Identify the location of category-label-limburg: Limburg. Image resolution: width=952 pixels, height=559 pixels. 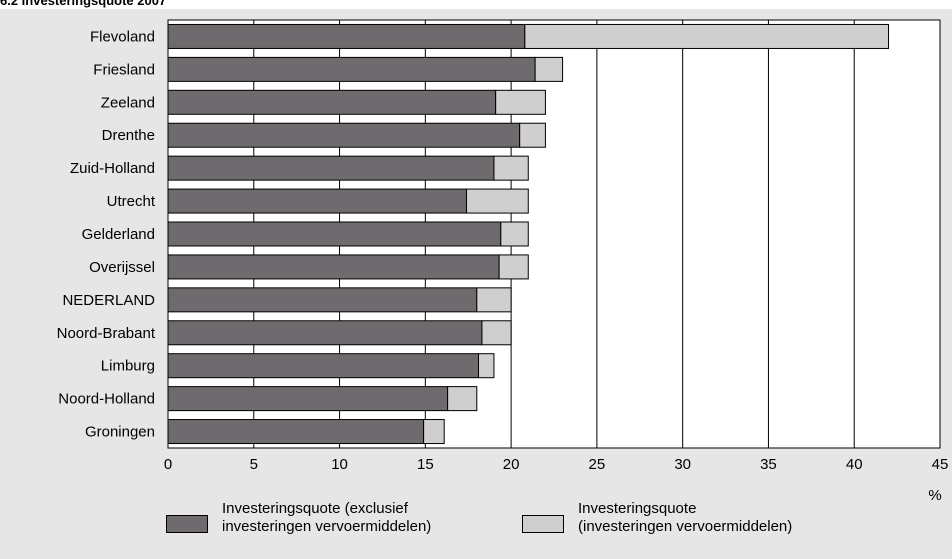
(128, 366).